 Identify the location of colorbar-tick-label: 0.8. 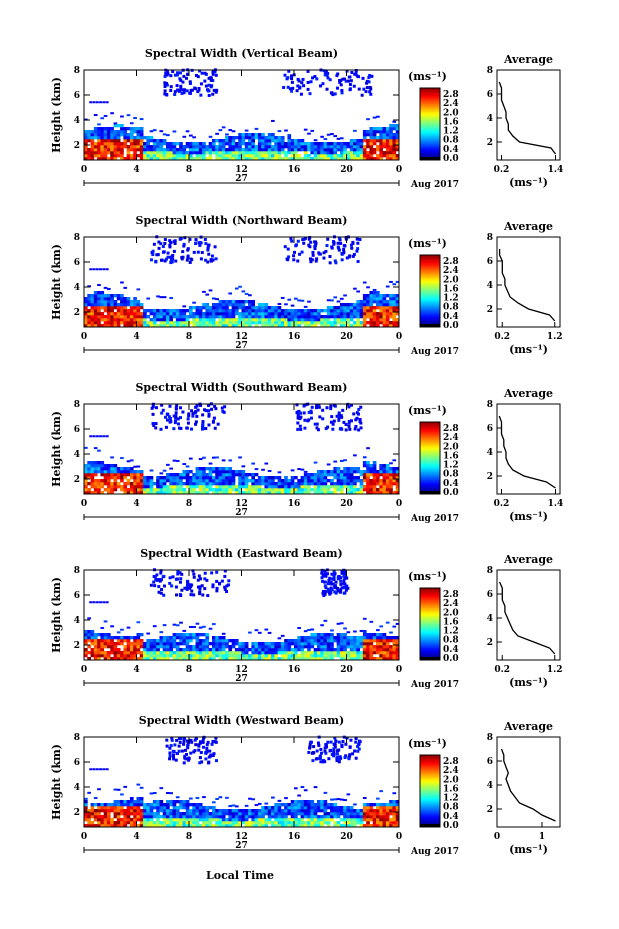
(451, 641).